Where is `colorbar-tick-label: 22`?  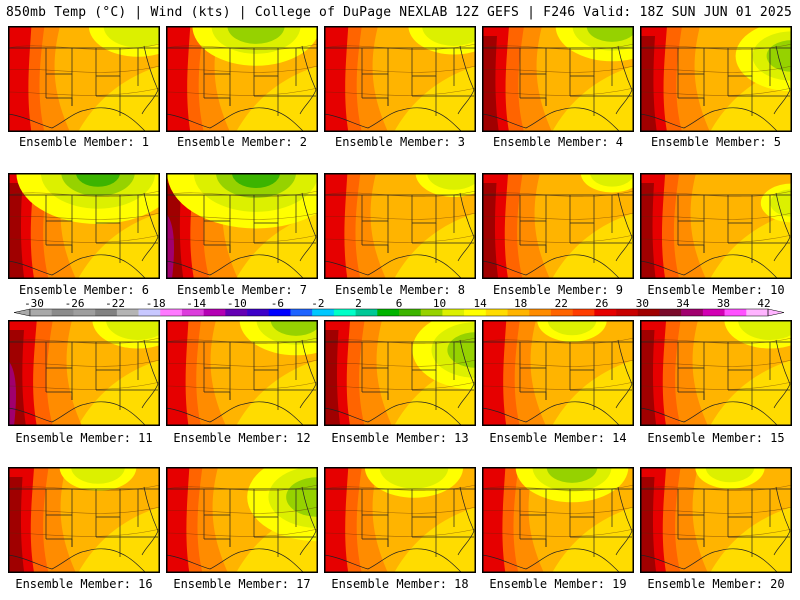 colorbar-tick-label: 22 is located at coordinates (561, 303).